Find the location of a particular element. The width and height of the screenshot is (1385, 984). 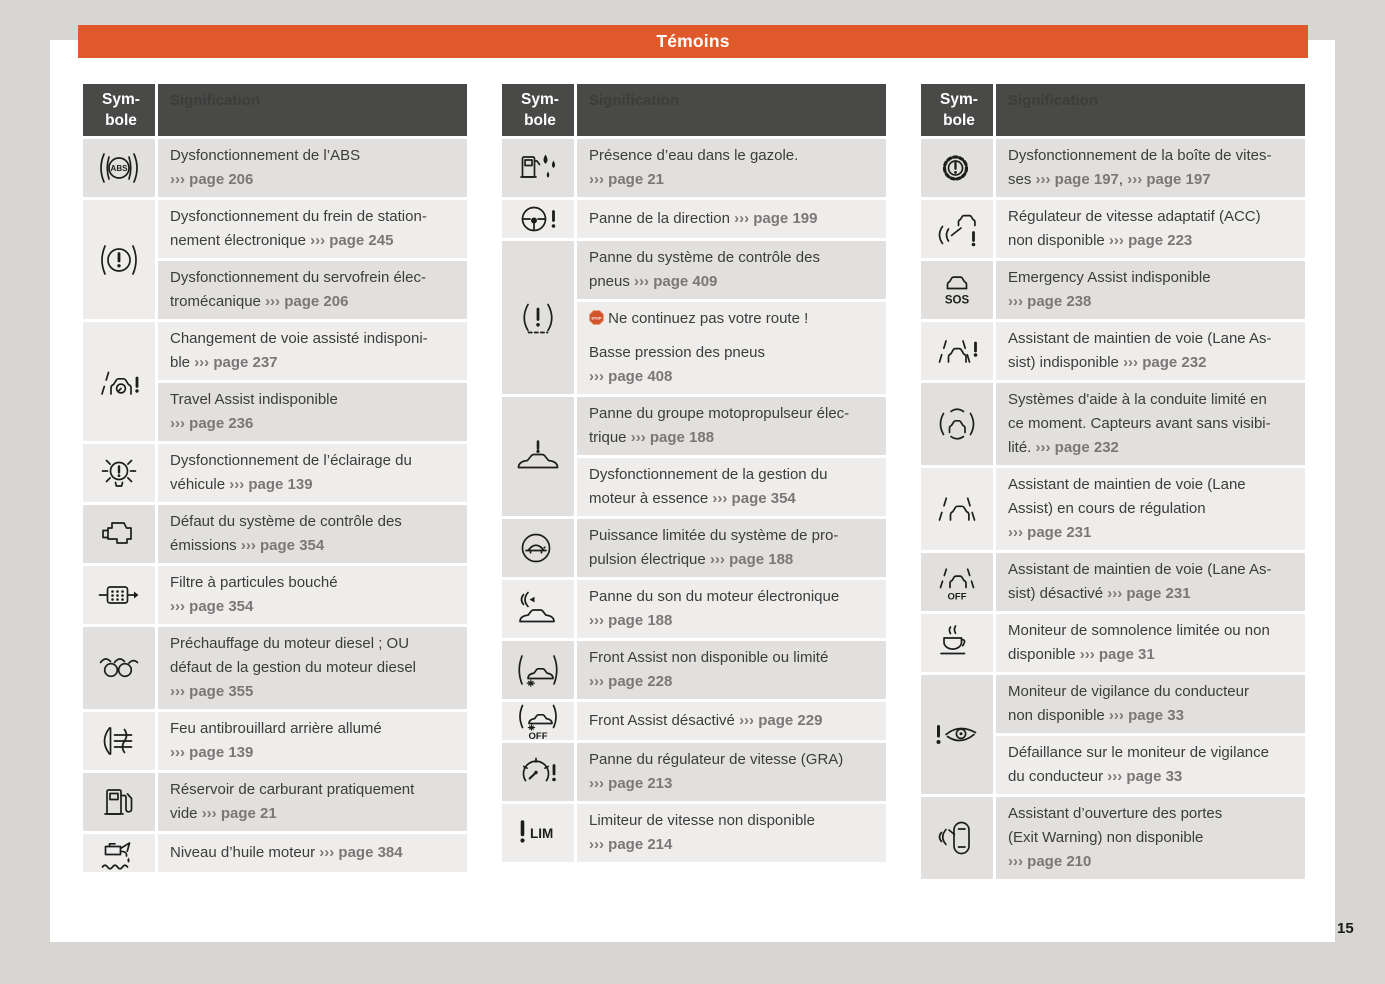

power-limited-turtle-icon is located at coordinates (538, 548).